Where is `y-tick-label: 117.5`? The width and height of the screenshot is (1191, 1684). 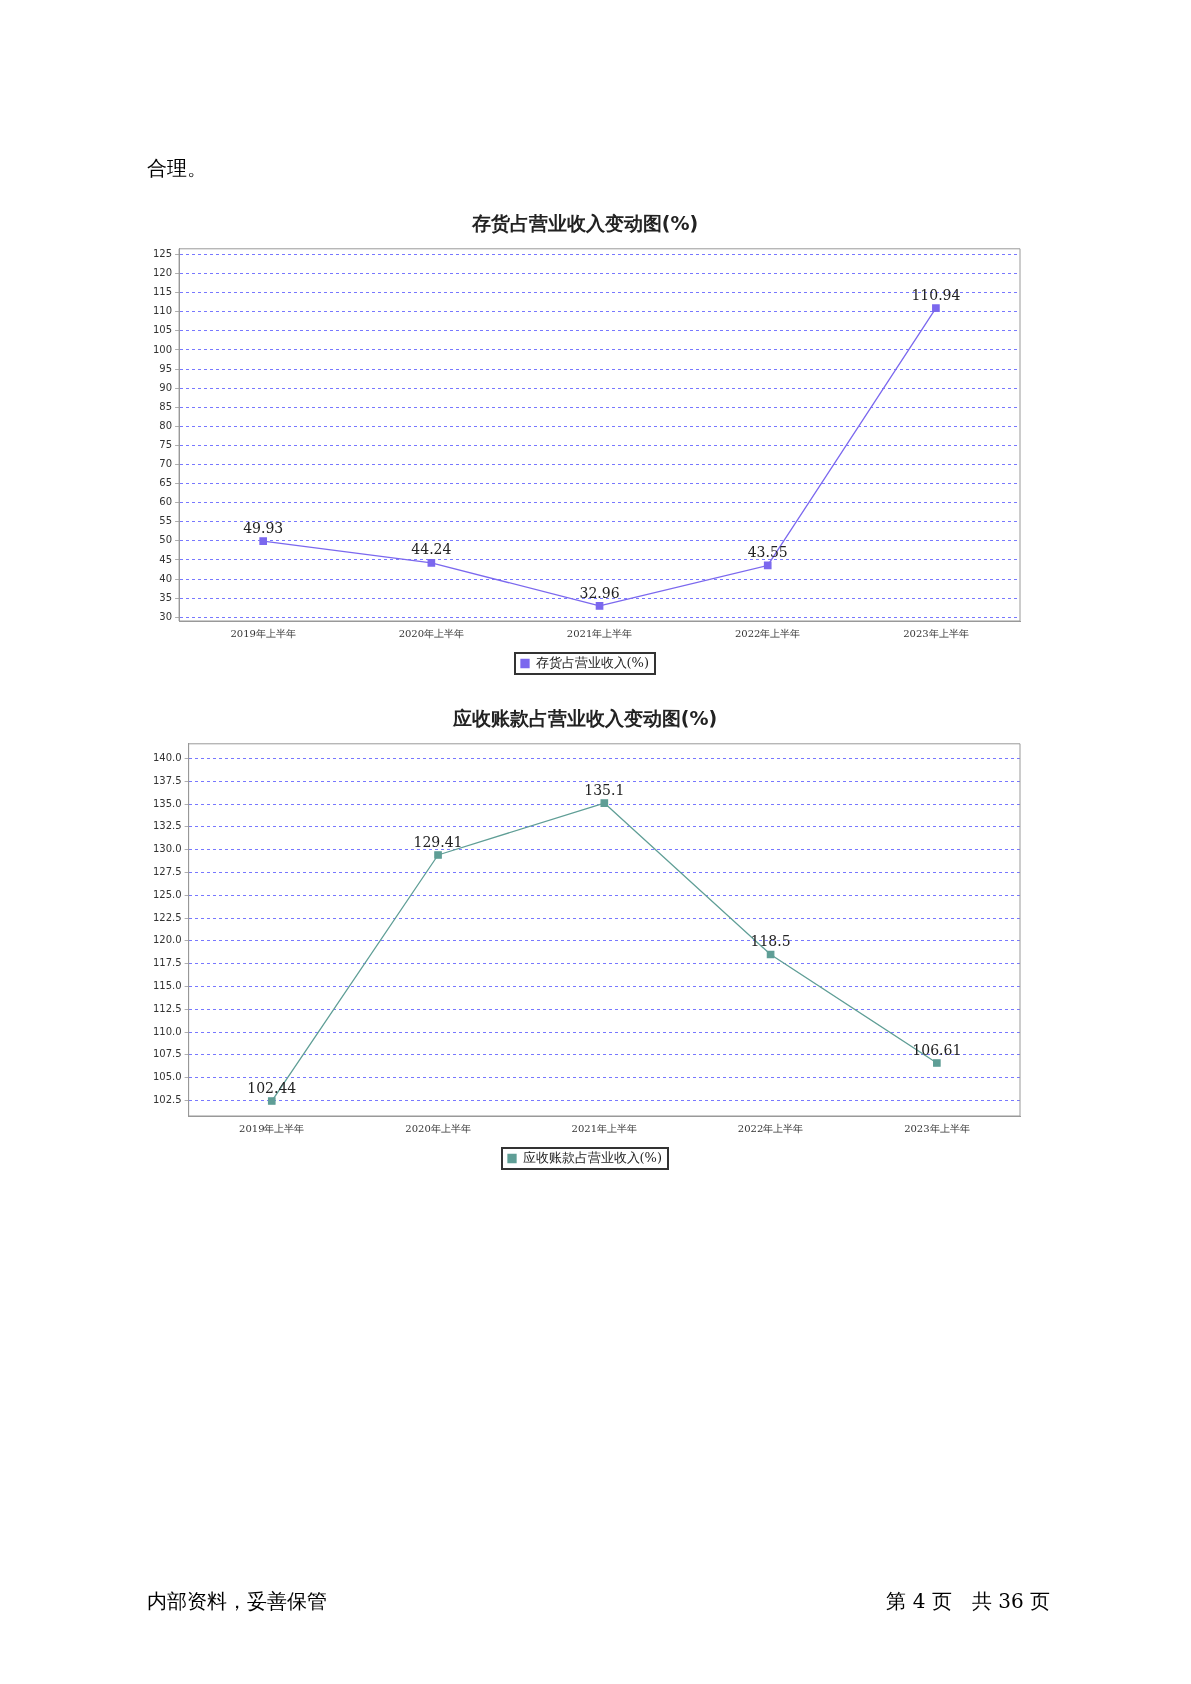
y-tick-label: 117.5 is located at coordinates (167, 963).